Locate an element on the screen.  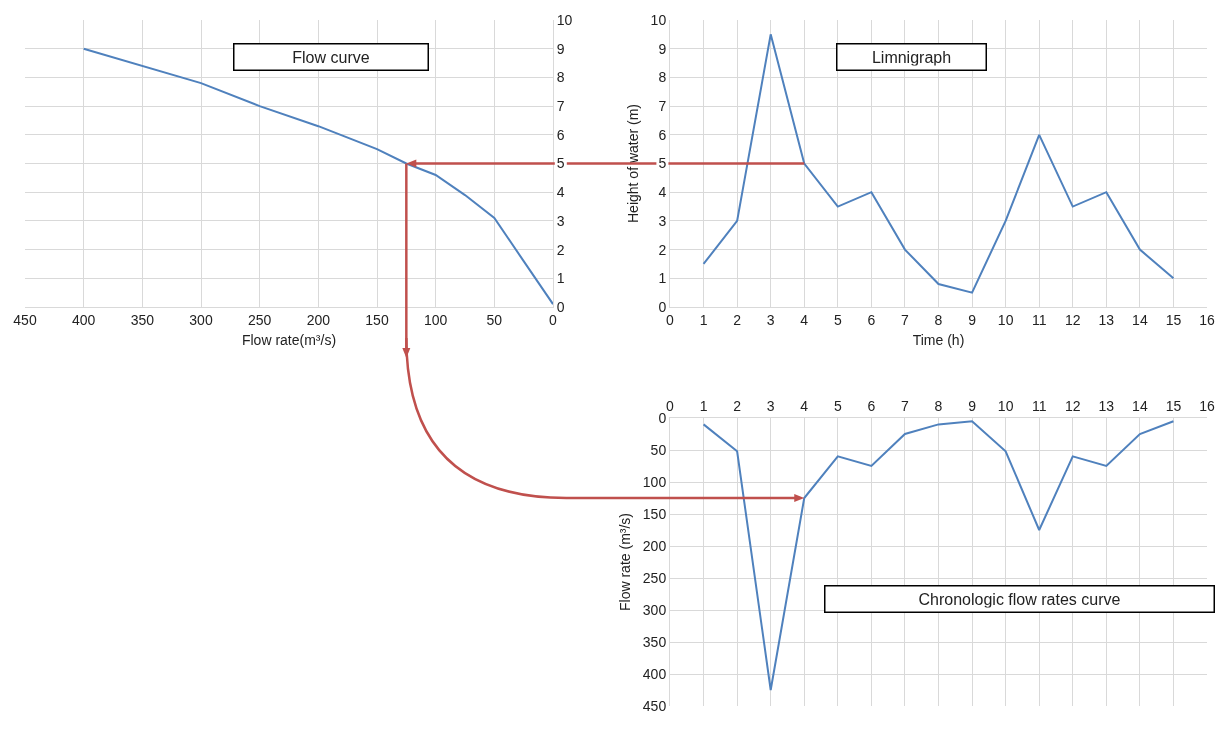
y-tick-label: 350 is located at coordinates (654, 641).